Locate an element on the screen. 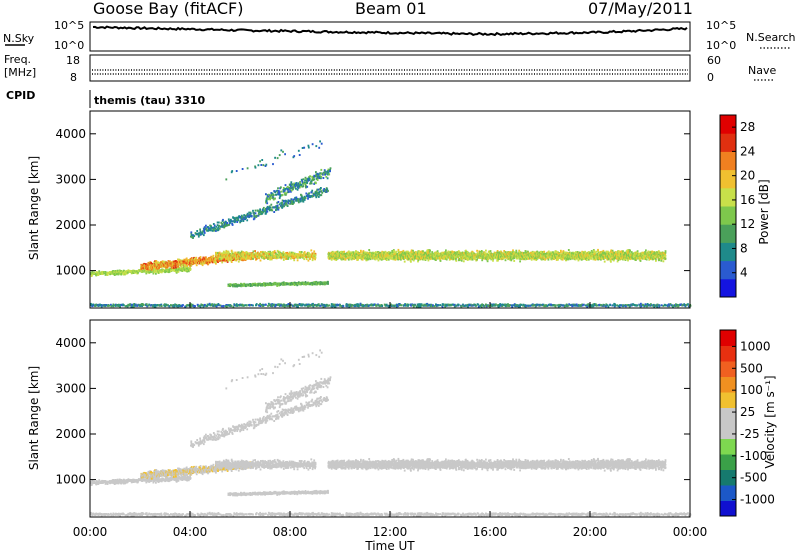 The image size is (800, 554). nave-label: Nave is located at coordinates (762, 70).